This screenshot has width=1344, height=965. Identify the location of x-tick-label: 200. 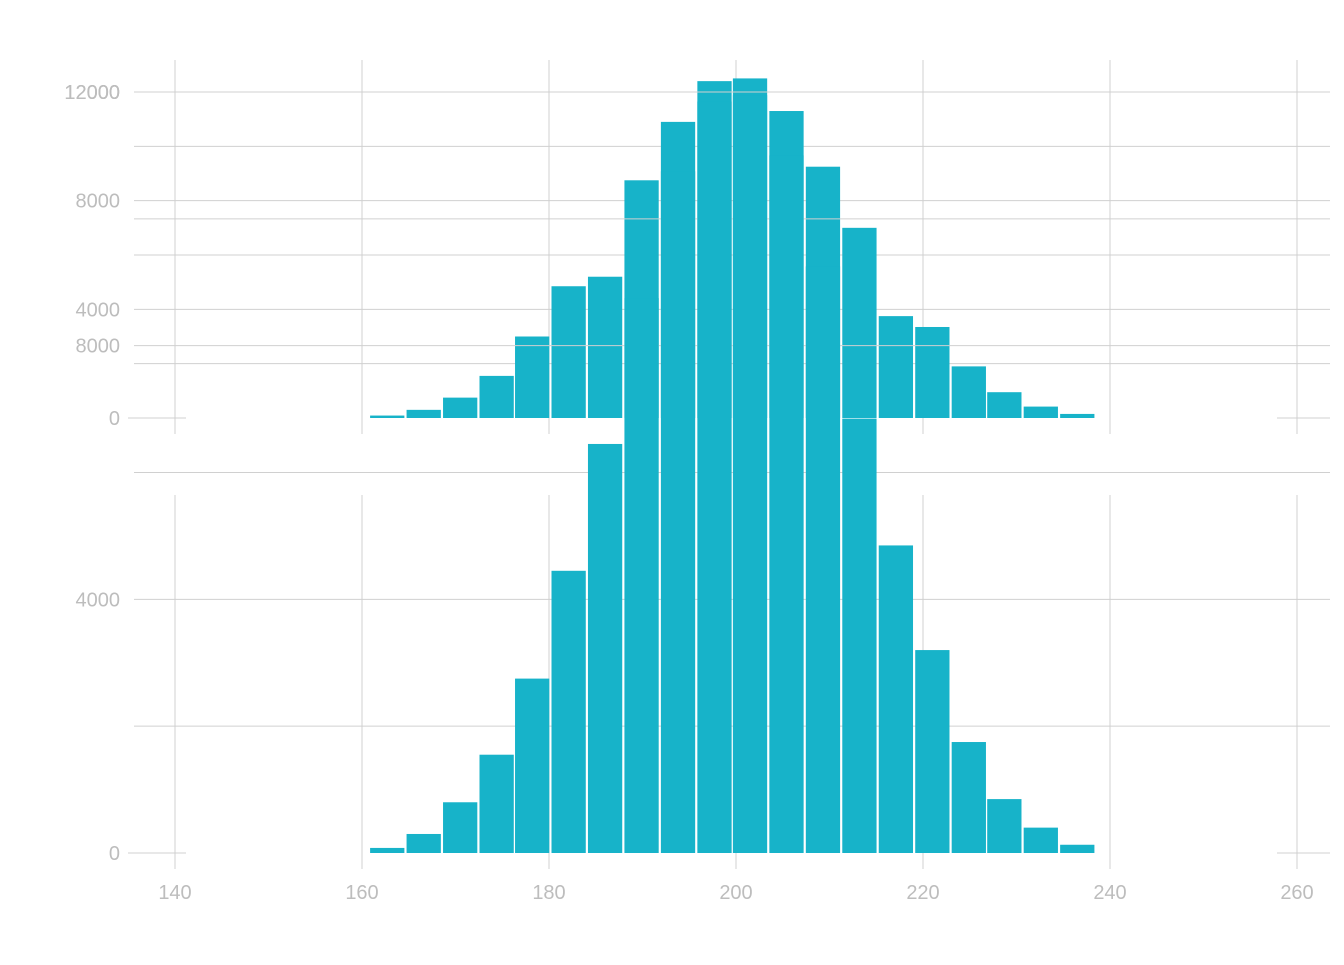
(735, 893).